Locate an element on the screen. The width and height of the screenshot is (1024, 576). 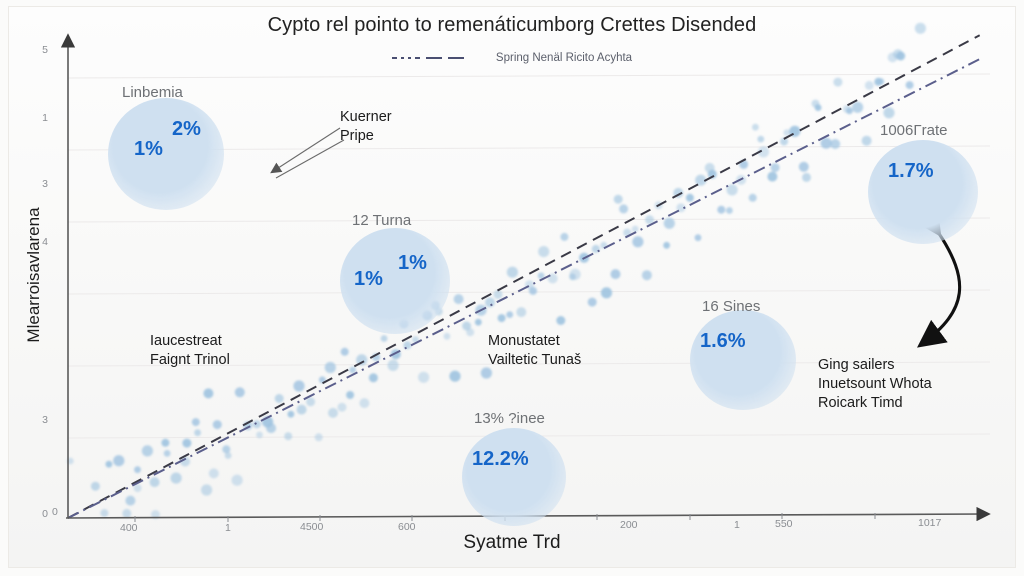
blob-12-turna-pct-primary: 1% is located at coordinates (368, 279).